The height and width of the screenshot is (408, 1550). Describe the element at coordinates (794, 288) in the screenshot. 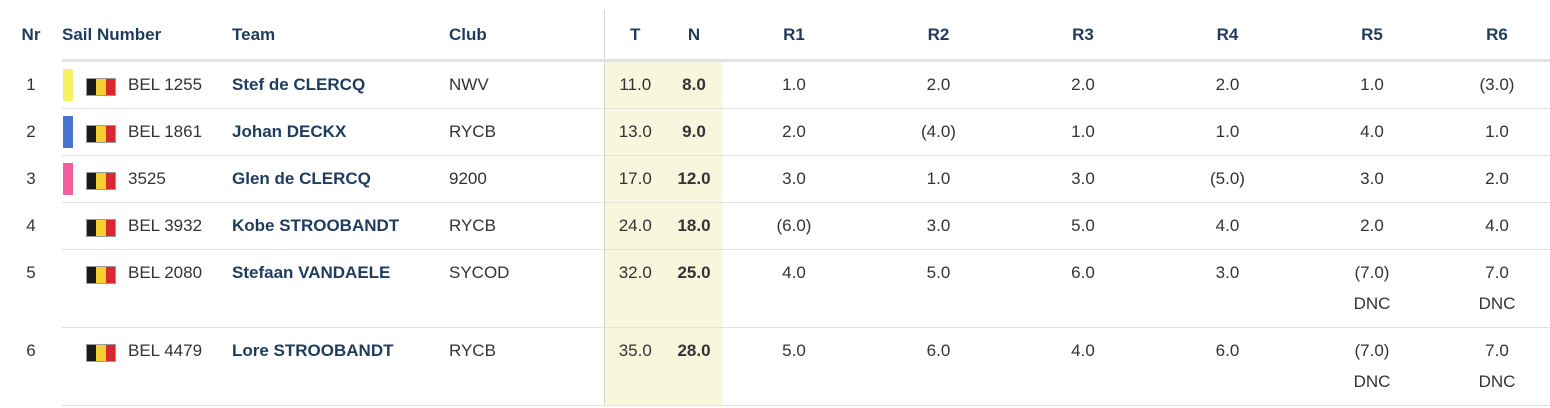

I see `race-1-cell: 4.0` at that location.